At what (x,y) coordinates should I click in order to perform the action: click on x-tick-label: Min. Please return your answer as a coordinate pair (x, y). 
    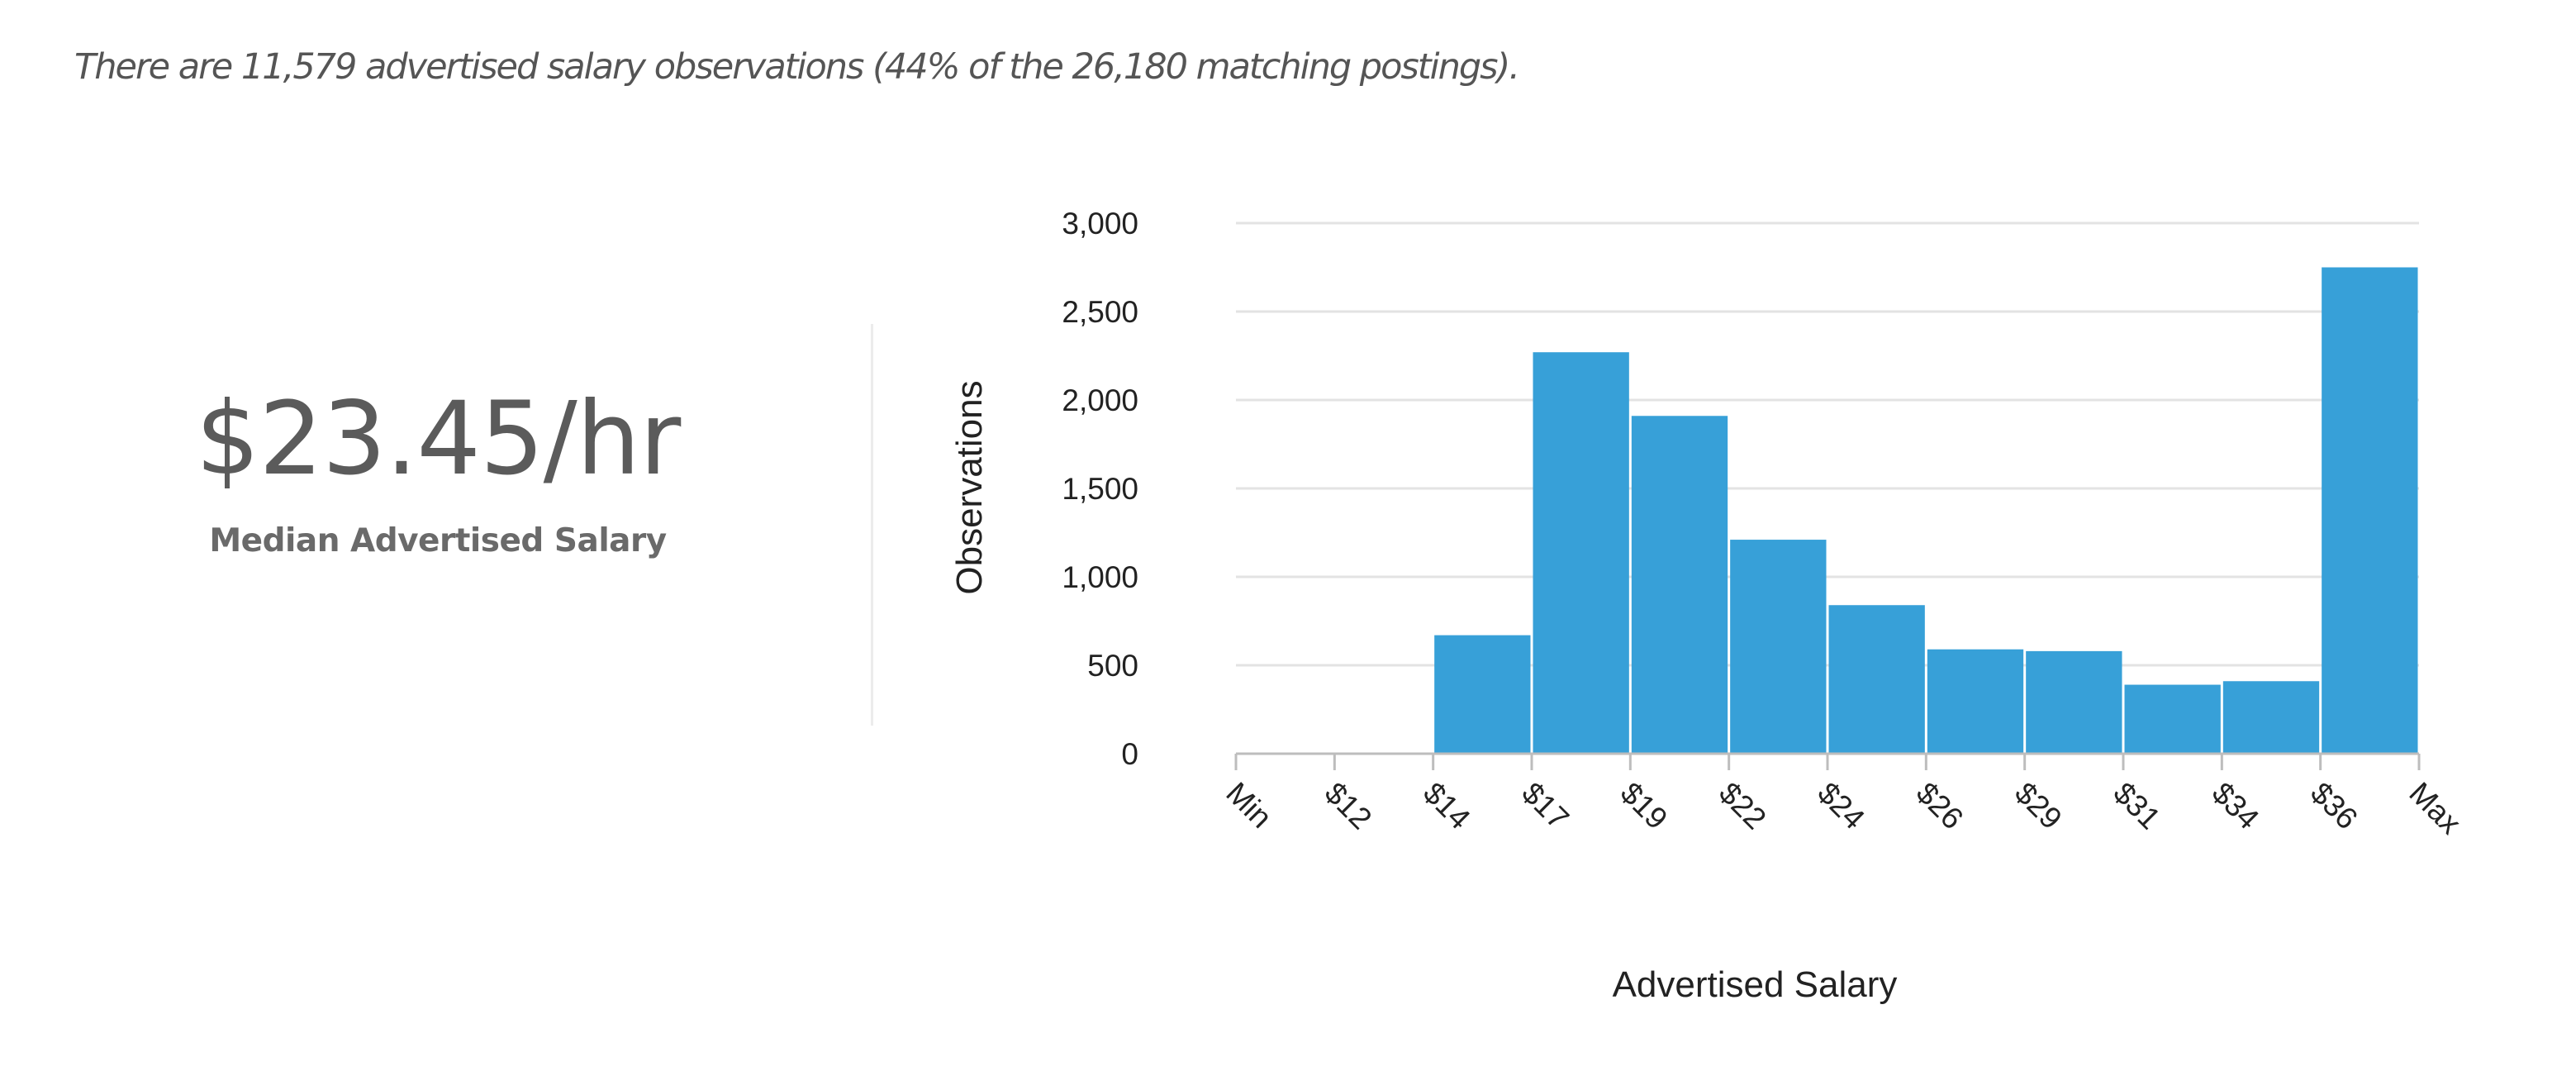
    Looking at the image, I should click on (1248, 805).